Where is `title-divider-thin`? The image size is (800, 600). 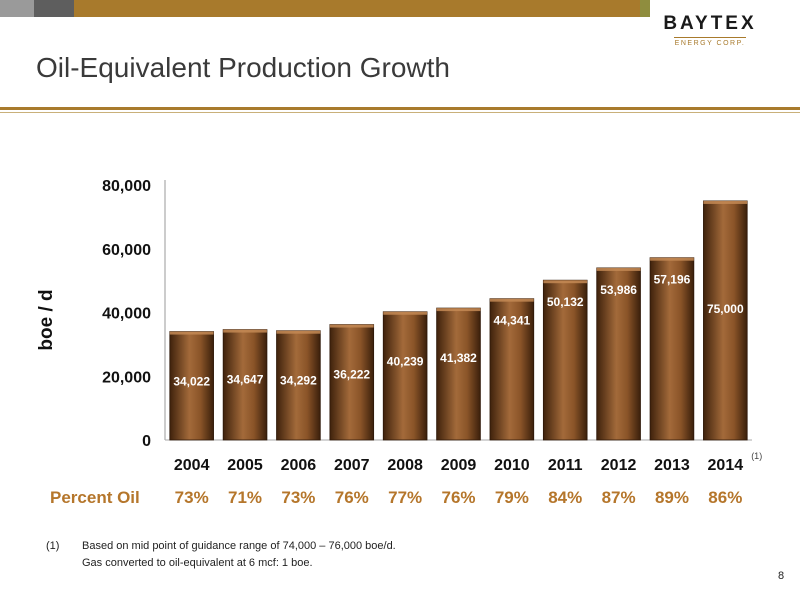
title-divider-thin is located at coordinates (400, 112).